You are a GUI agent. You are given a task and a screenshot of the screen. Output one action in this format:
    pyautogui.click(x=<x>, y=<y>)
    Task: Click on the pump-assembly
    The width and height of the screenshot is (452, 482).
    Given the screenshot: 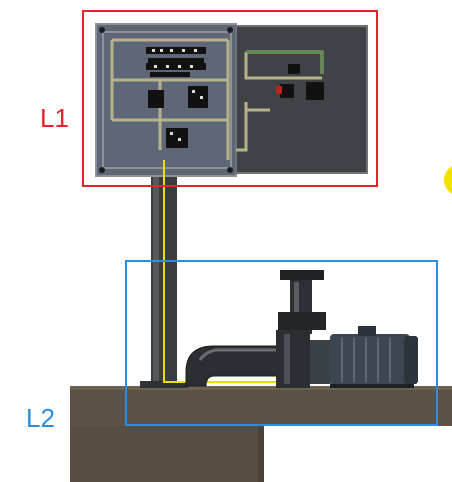 What is the action you would take?
    pyautogui.click(x=301, y=329)
    